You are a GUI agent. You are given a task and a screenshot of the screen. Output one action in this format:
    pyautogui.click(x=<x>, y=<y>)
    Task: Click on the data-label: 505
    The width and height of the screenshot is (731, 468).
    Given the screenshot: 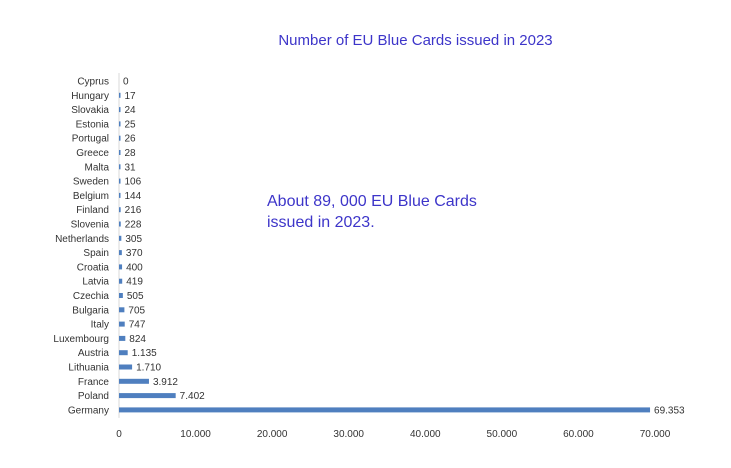 What is the action you would take?
    pyautogui.click(x=135, y=296)
    